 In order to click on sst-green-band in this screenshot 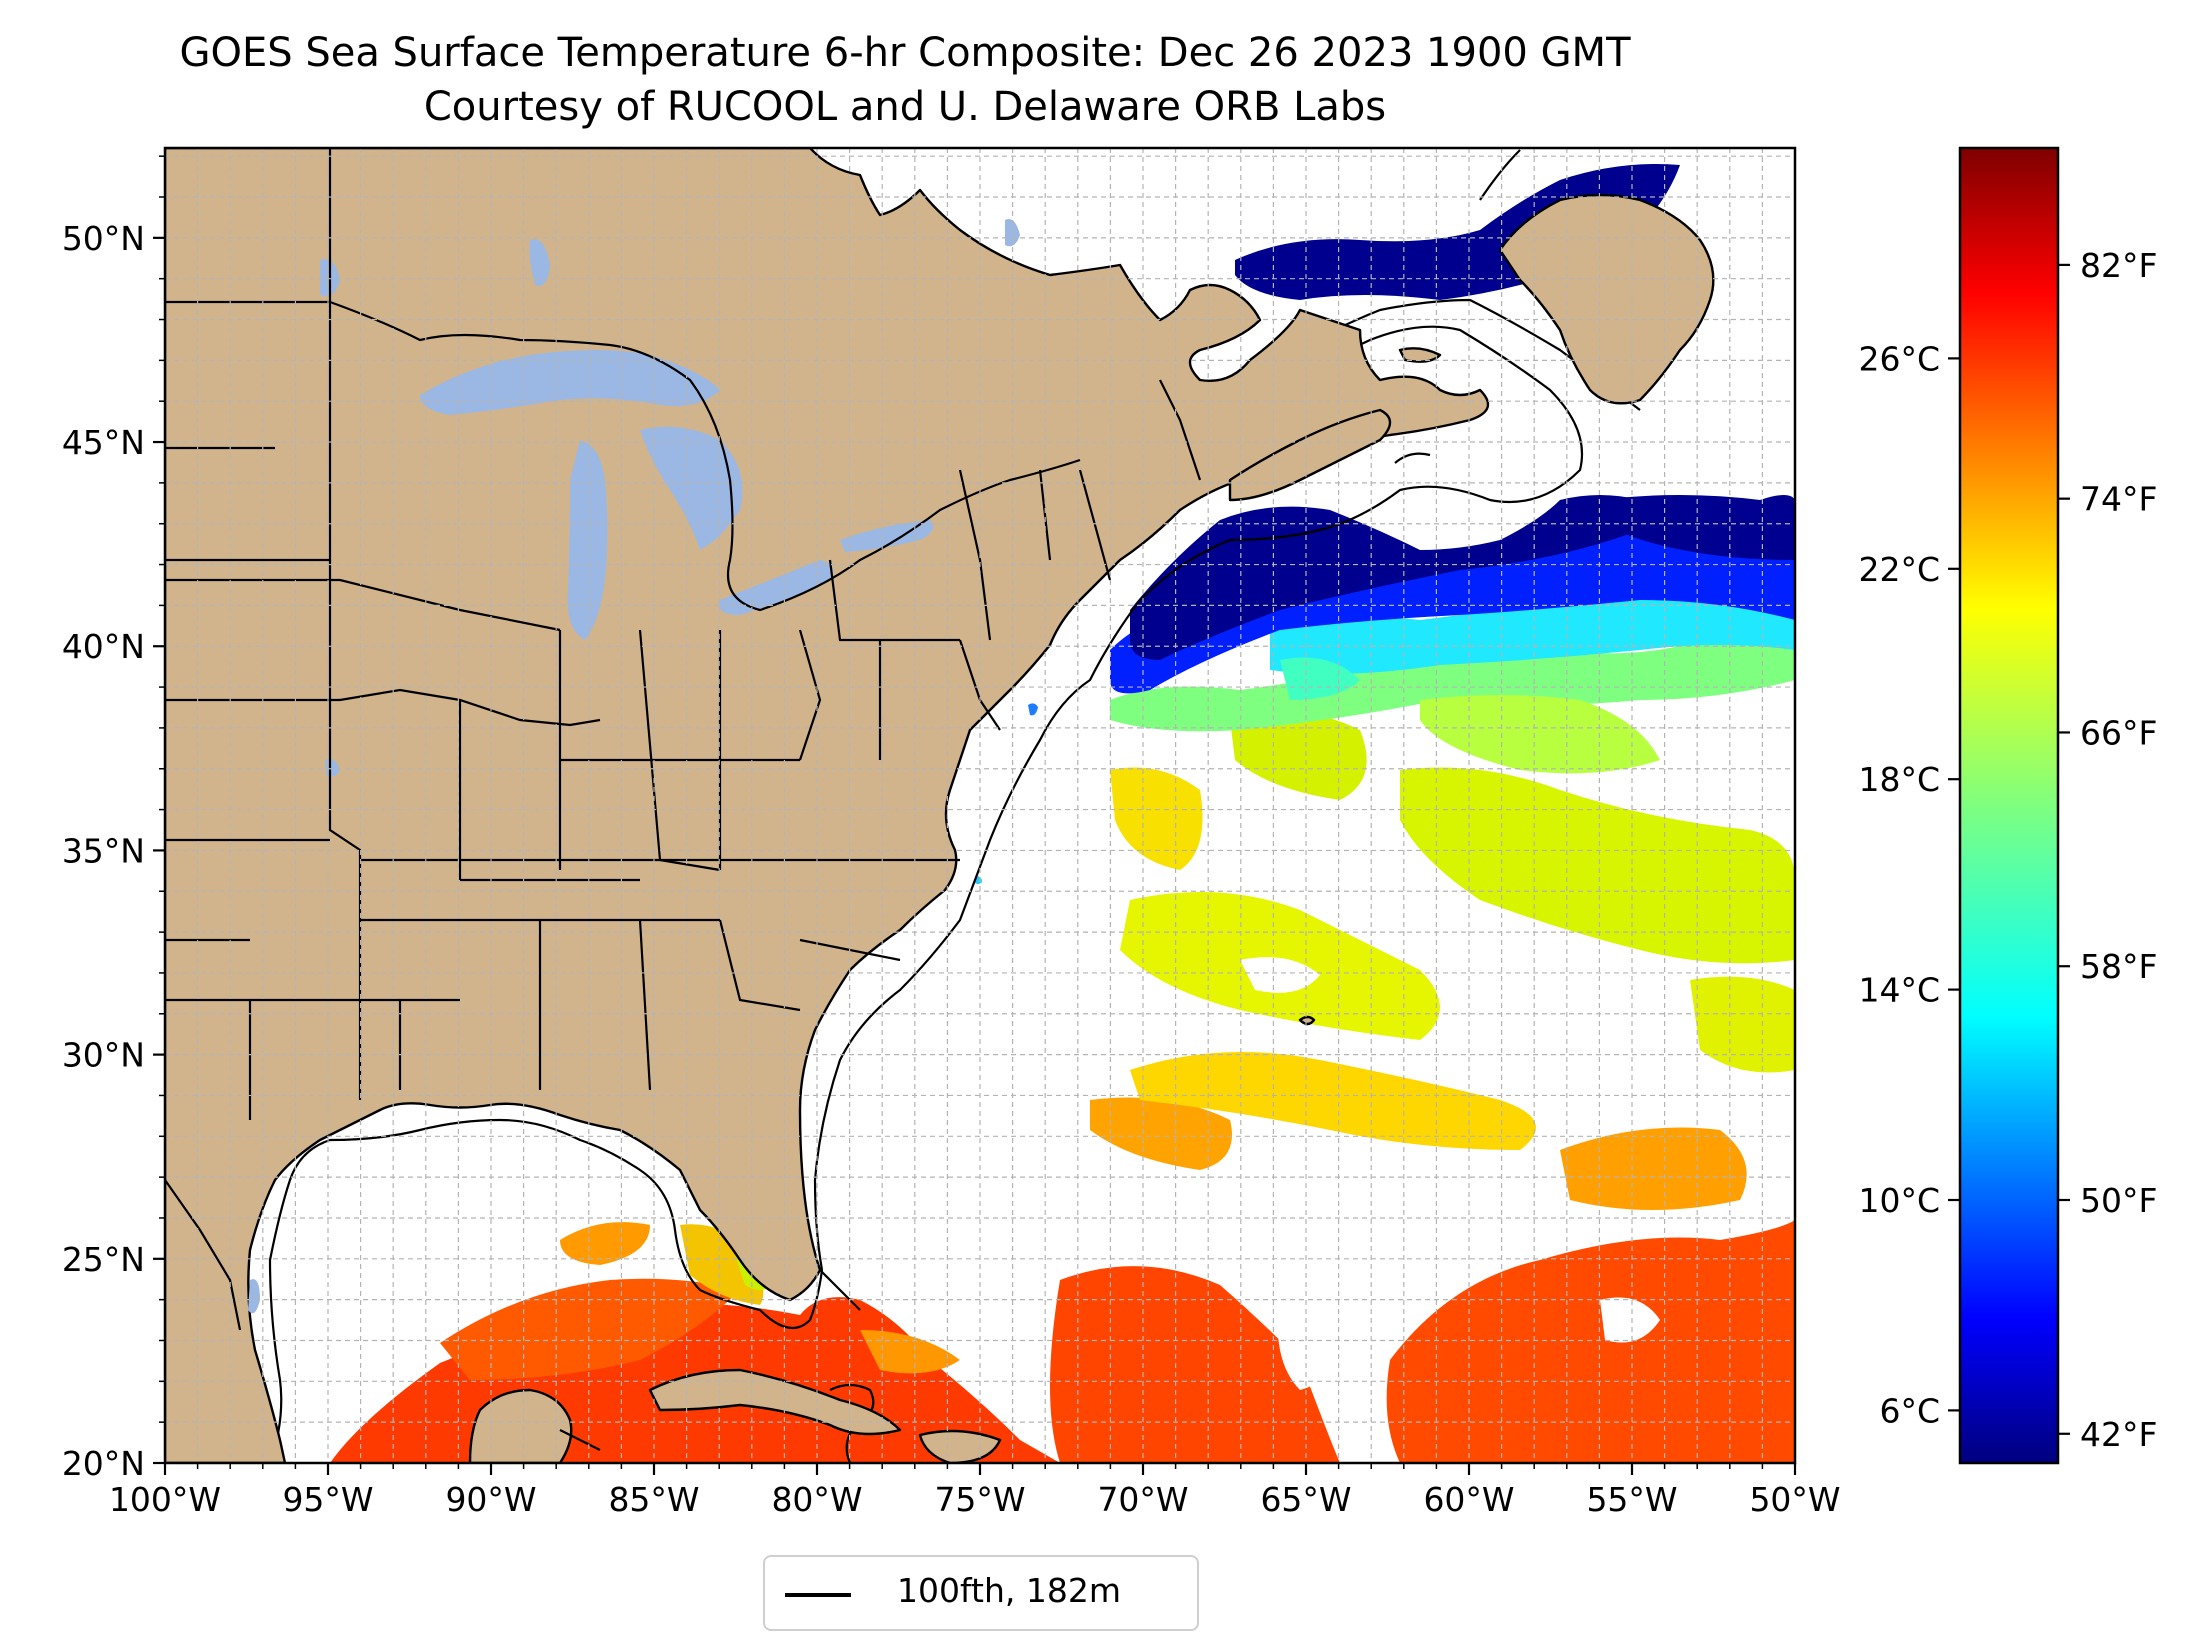, I will do `click(1452, 683)`.